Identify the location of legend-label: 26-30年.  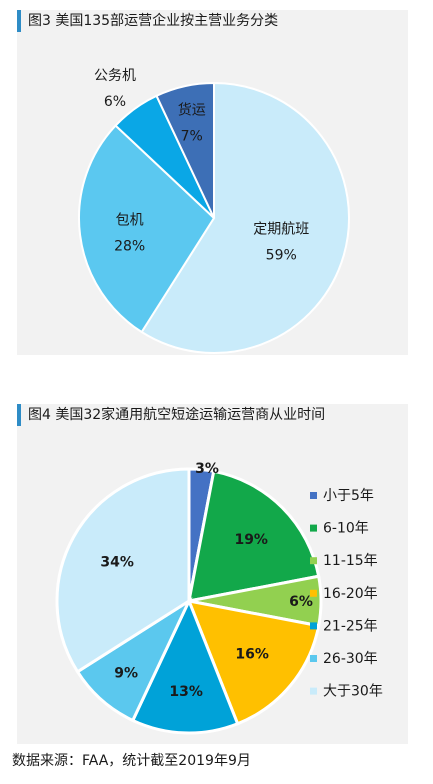
(350, 659).